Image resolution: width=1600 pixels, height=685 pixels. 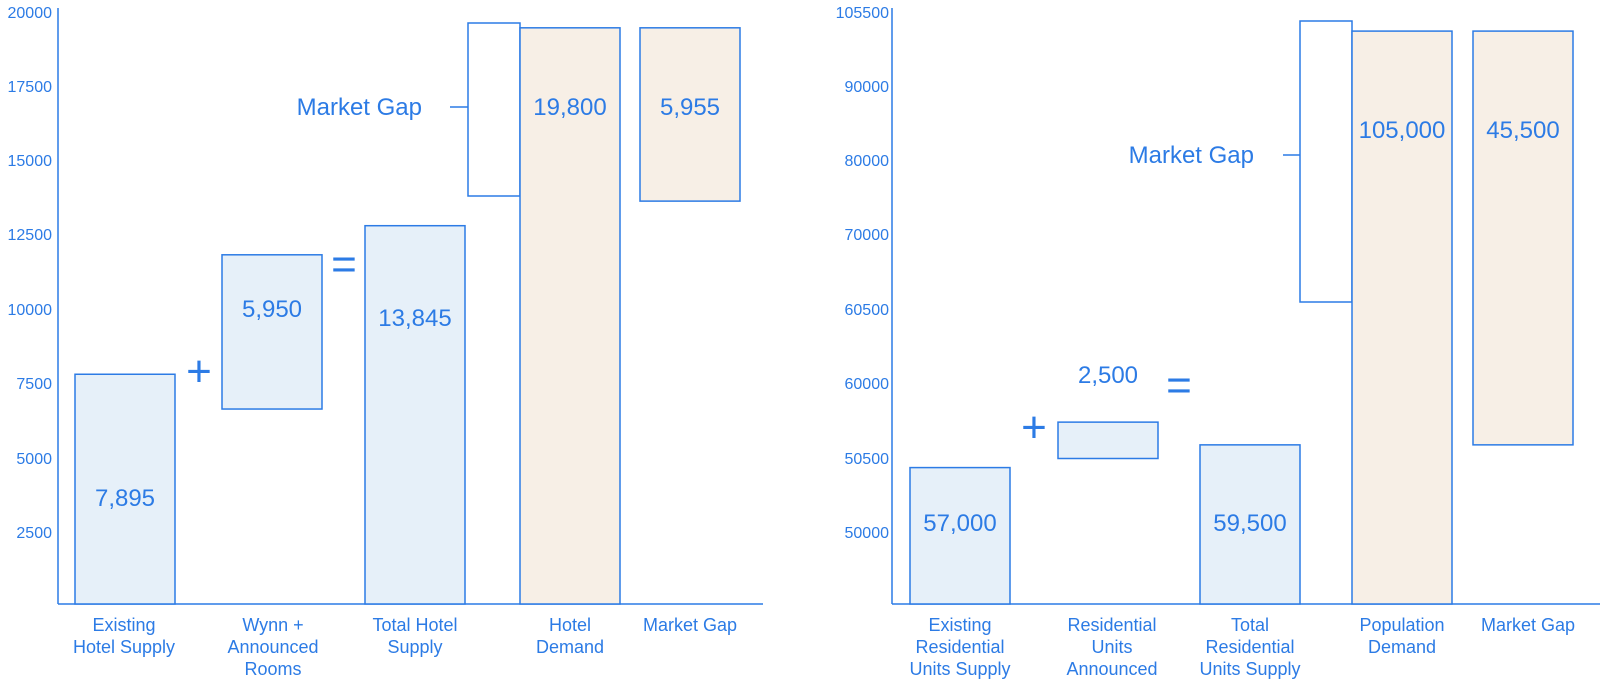 I want to click on x-tick-label-line: Total, so click(x=1250, y=625).